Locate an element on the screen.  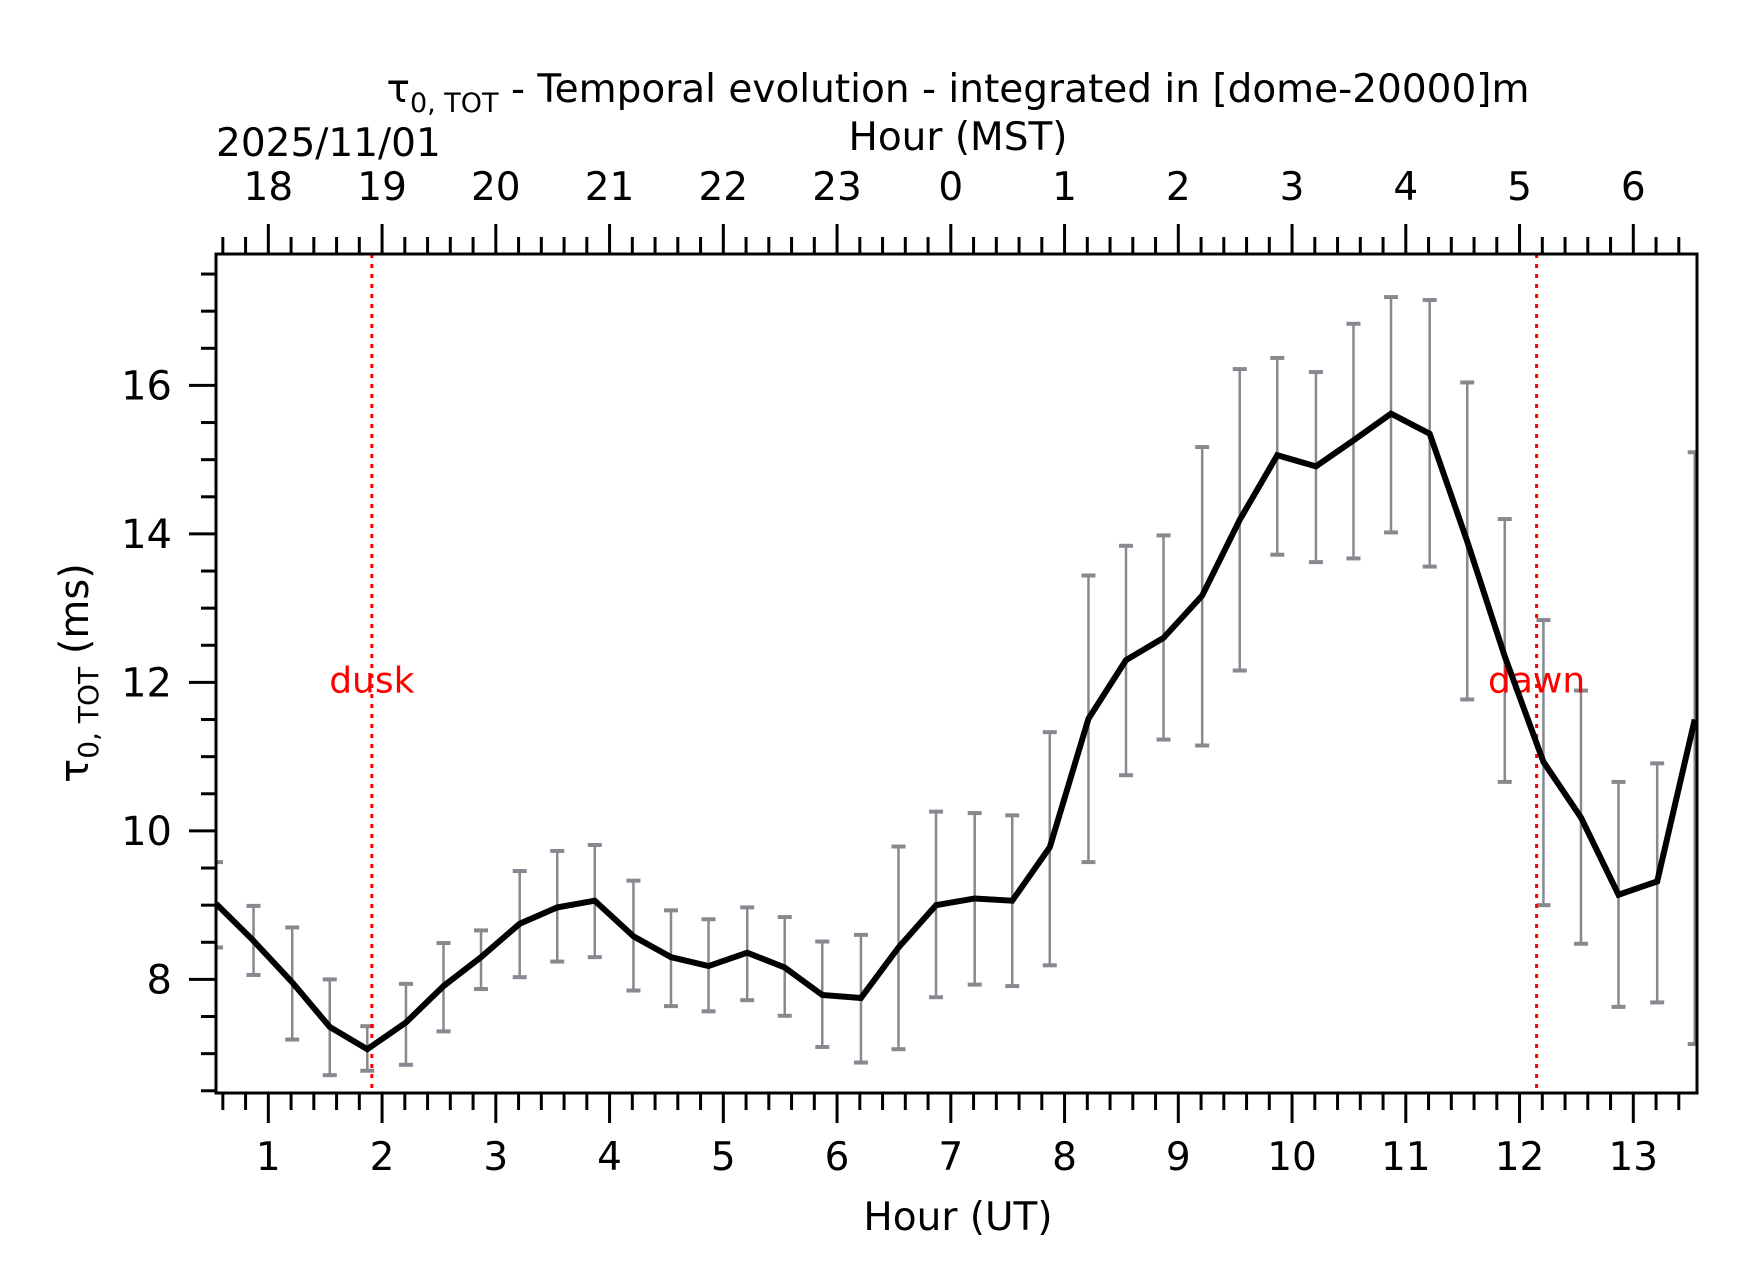
x-tick-label: 13 is located at coordinates (1633, 1157).